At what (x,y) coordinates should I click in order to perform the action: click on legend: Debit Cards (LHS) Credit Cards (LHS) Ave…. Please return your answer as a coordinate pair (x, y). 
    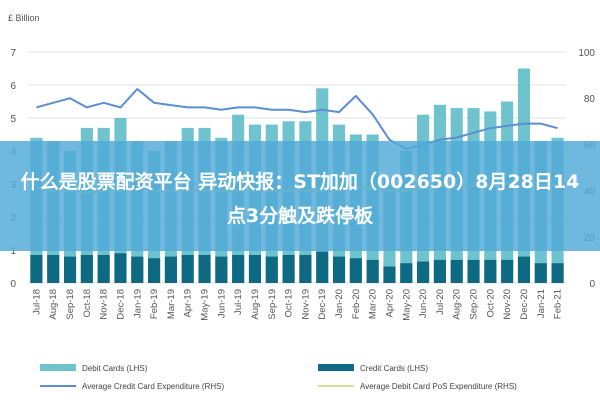
    Looking at the image, I should click on (278, 377).